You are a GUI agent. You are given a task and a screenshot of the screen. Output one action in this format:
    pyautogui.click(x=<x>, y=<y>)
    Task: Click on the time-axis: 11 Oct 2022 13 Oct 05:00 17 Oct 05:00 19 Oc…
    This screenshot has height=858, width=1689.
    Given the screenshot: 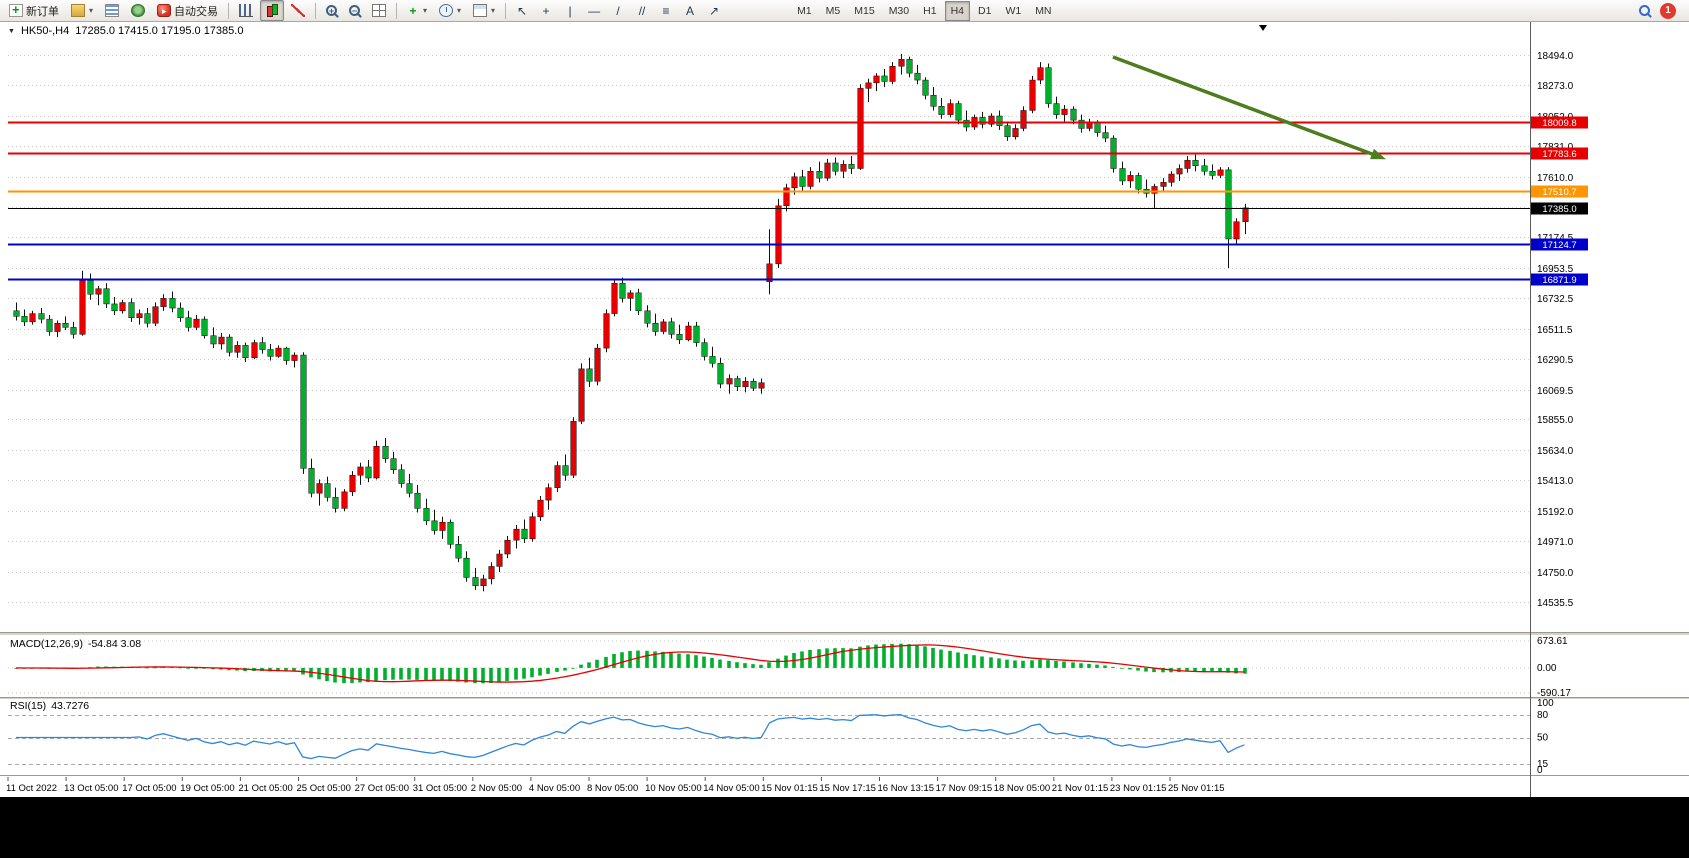 What is the action you would take?
    pyautogui.click(x=844, y=787)
    